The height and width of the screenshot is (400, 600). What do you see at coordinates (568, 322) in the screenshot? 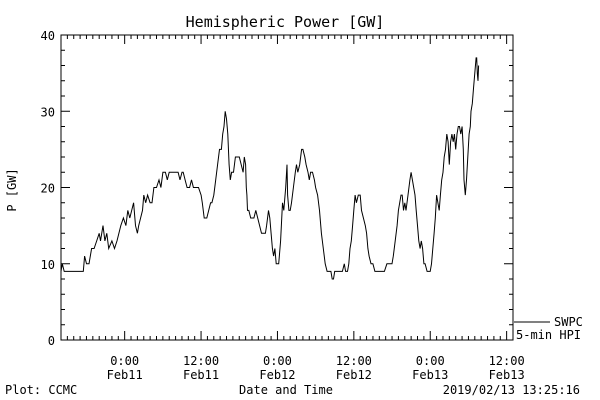
I see `legend-label-swpc: SWPC` at bounding box center [568, 322].